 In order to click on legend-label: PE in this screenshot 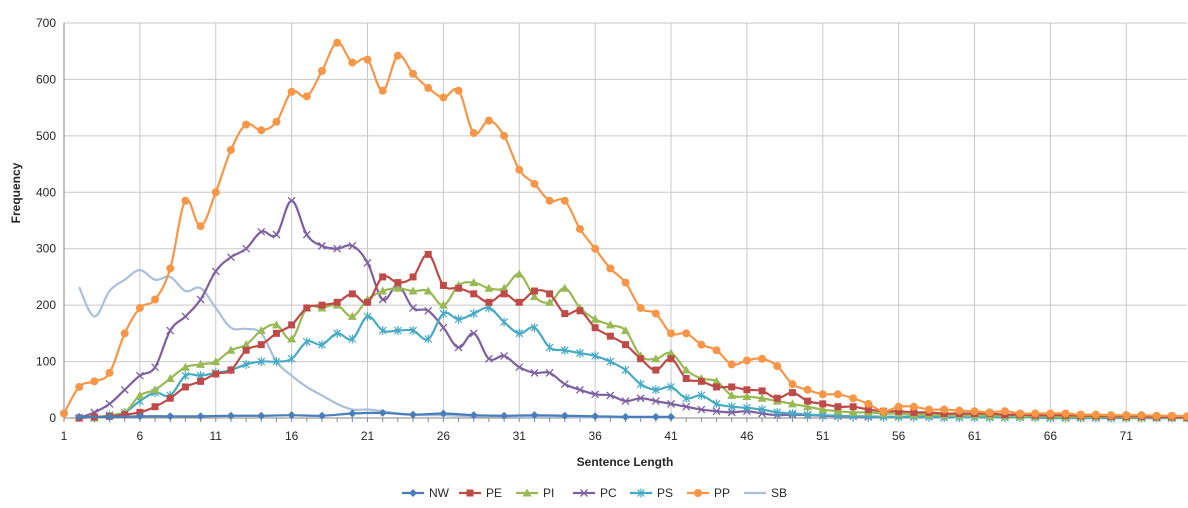, I will do `click(494, 493)`.